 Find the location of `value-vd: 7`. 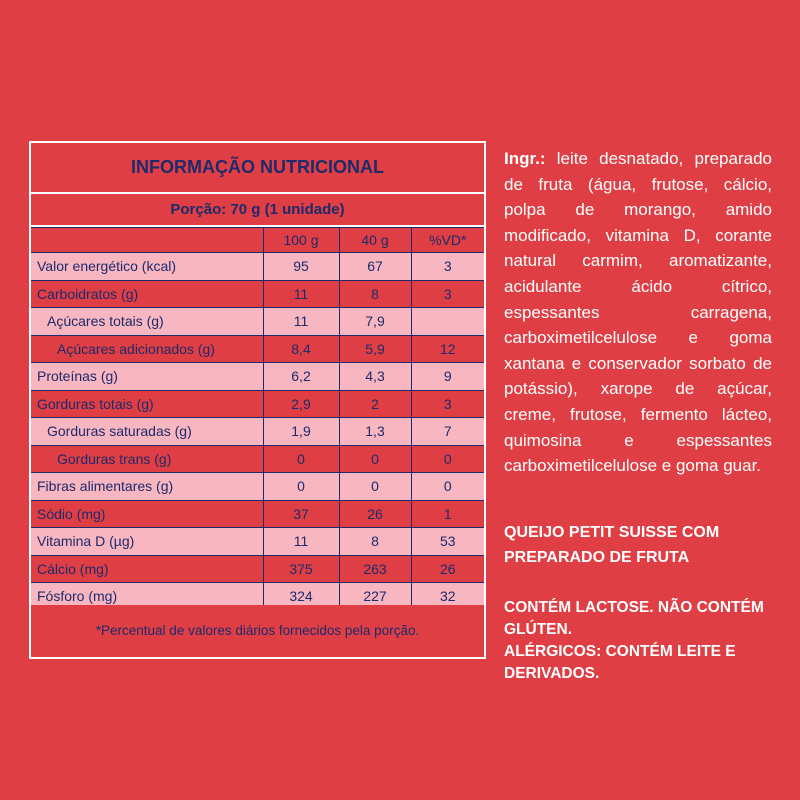

value-vd: 7 is located at coordinates (447, 431).